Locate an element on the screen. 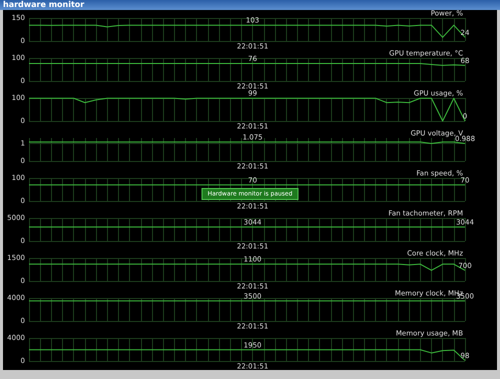 Image resolution: width=500 pixels, height=379 pixels. line-series is located at coordinates (247, 110).